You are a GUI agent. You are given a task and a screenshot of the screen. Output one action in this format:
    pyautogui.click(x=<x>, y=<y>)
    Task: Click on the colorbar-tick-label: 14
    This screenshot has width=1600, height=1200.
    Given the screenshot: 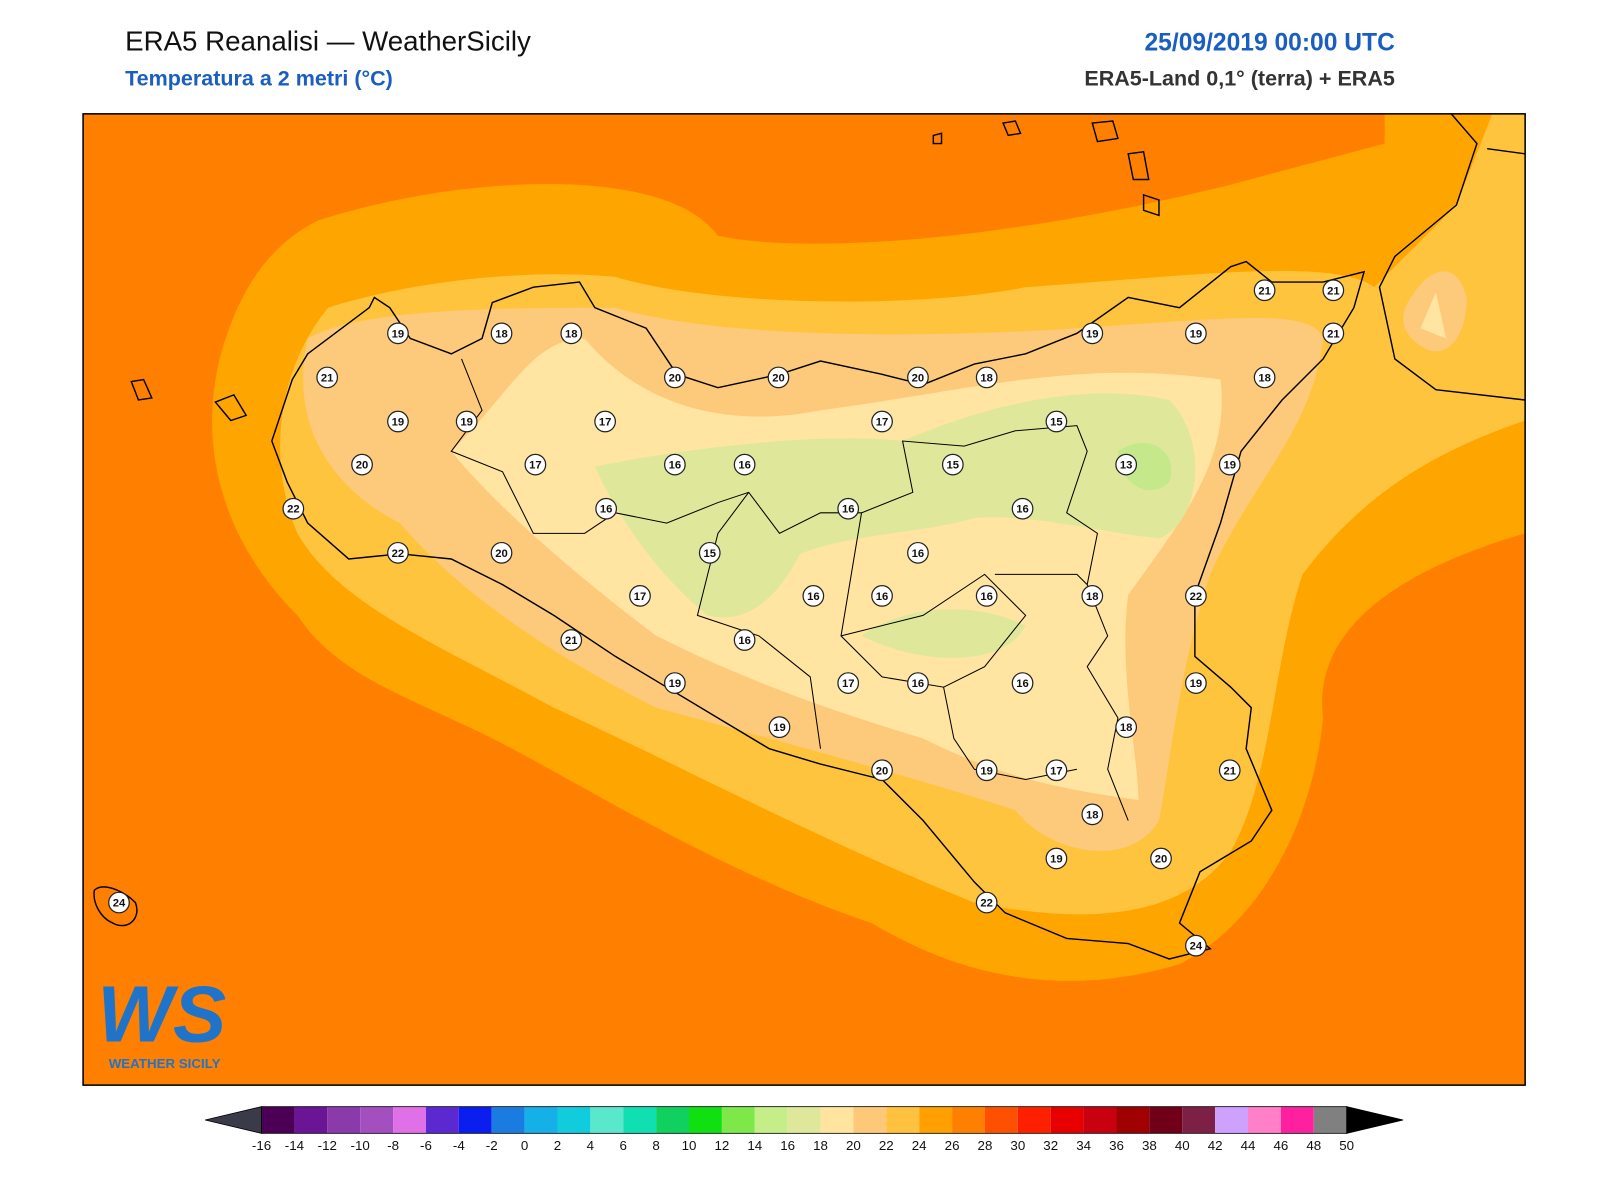 What is the action you would take?
    pyautogui.click(x=754, y=1145)
    